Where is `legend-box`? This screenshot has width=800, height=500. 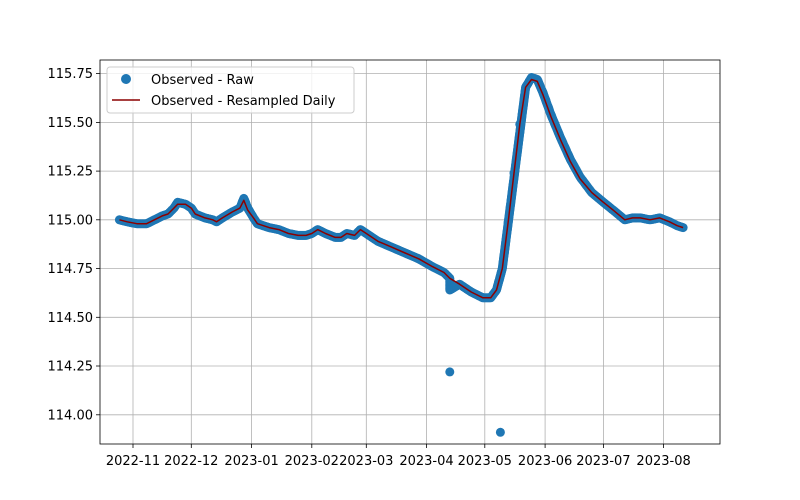 legend-box is located at coordinates (230, 90).